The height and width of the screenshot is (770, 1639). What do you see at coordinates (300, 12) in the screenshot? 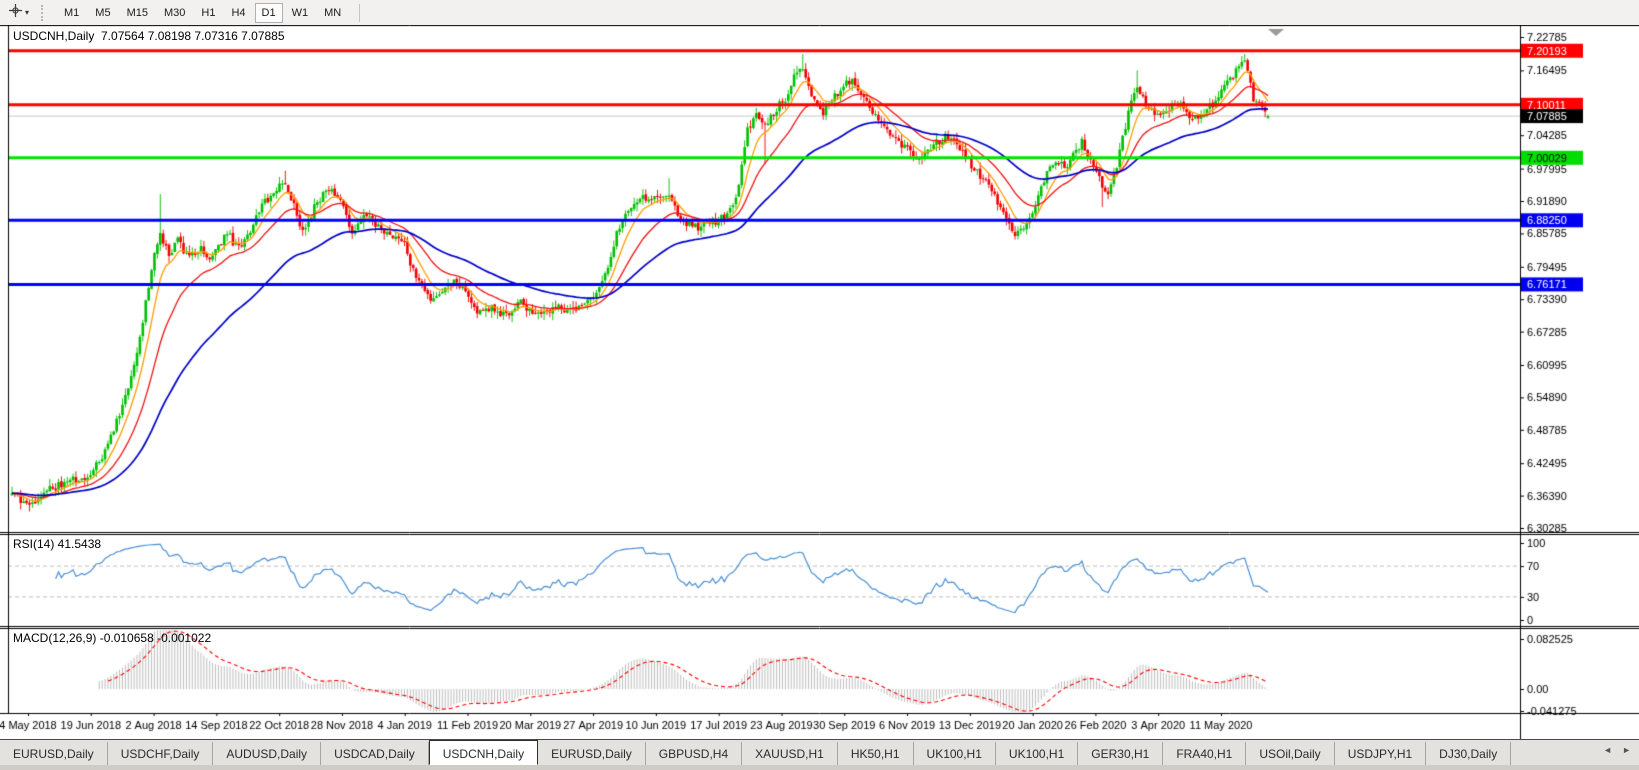
I see `timeframe-button-w1: W1` at bounding box center [300, 12].